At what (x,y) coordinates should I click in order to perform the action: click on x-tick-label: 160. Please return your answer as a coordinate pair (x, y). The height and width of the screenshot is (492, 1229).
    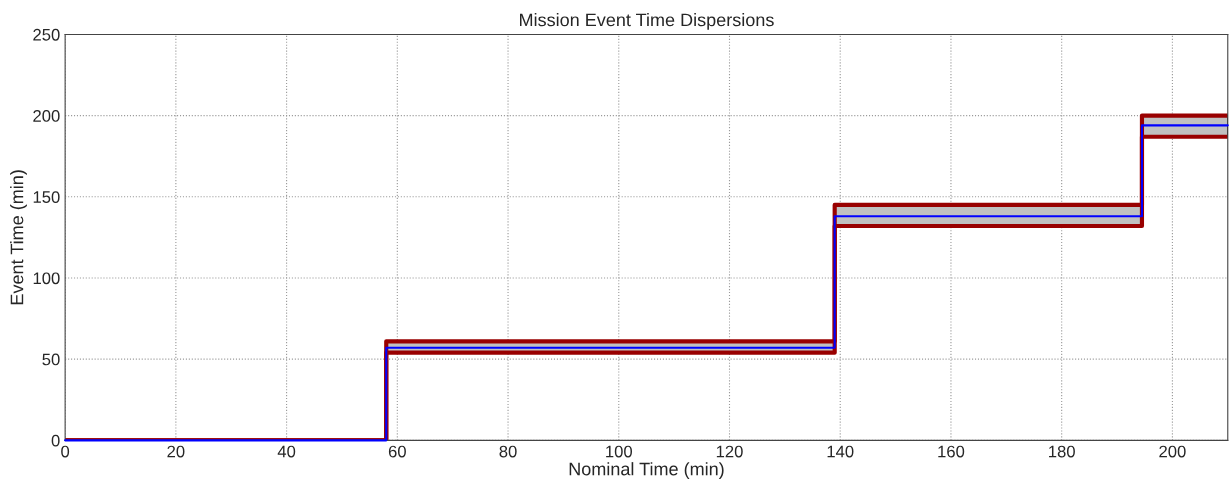
    Looking at the image, I should click on (951, 451).